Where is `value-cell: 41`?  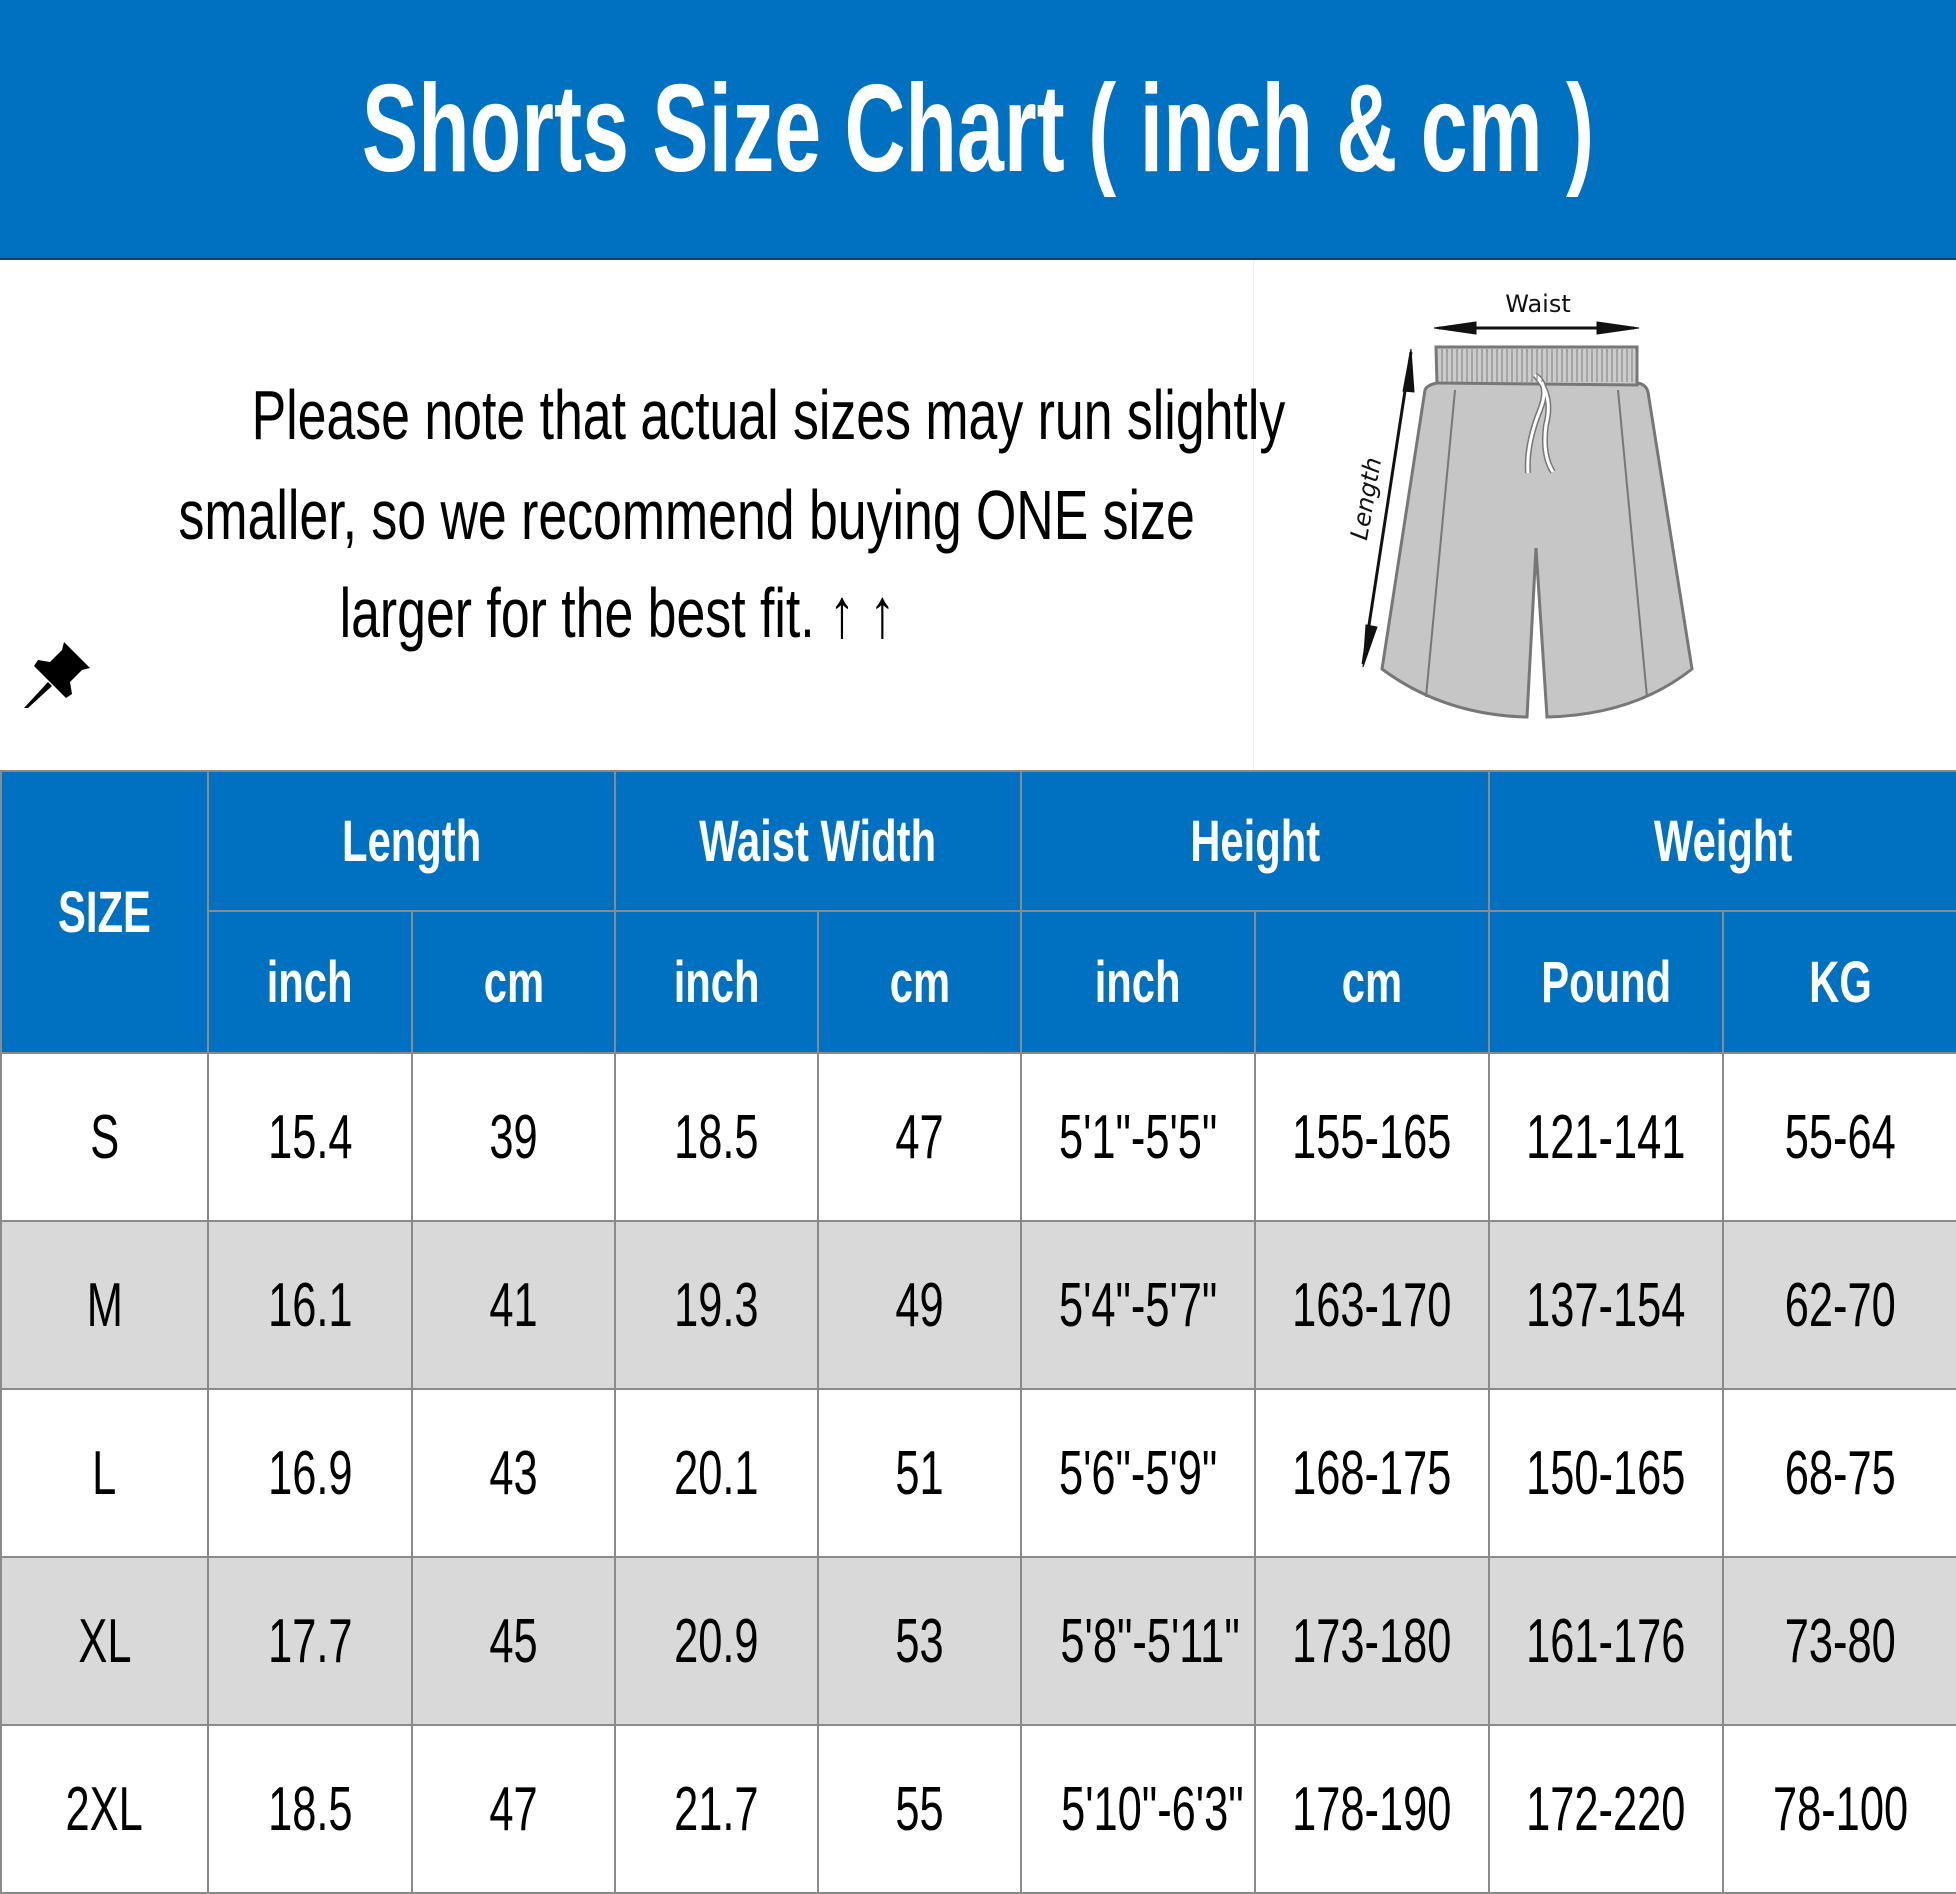 value-cell: 41 is located at coordinates (513, 1305).